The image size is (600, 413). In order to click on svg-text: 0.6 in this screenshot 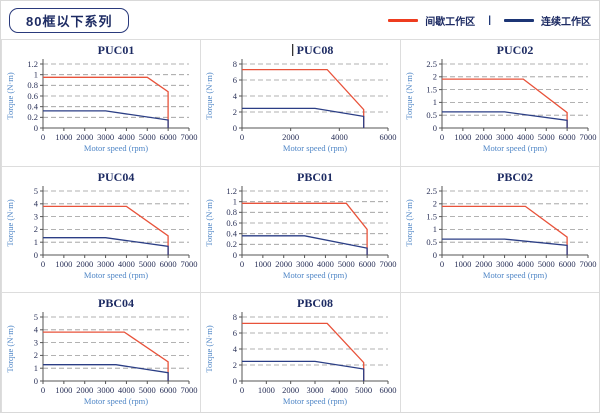, I will do `click(232, 223)`.